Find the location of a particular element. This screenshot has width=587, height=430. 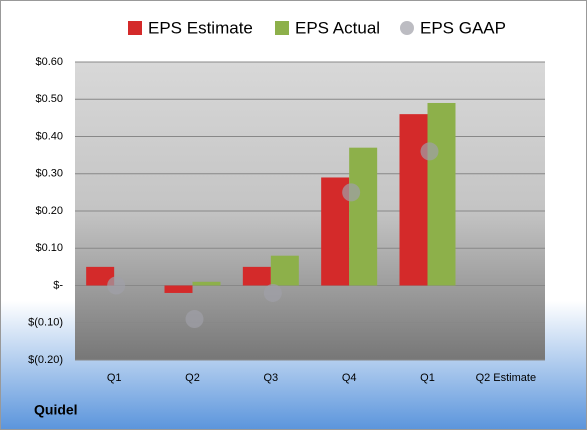

x-tick-label: Q3 is located at coordinates (270, 378).